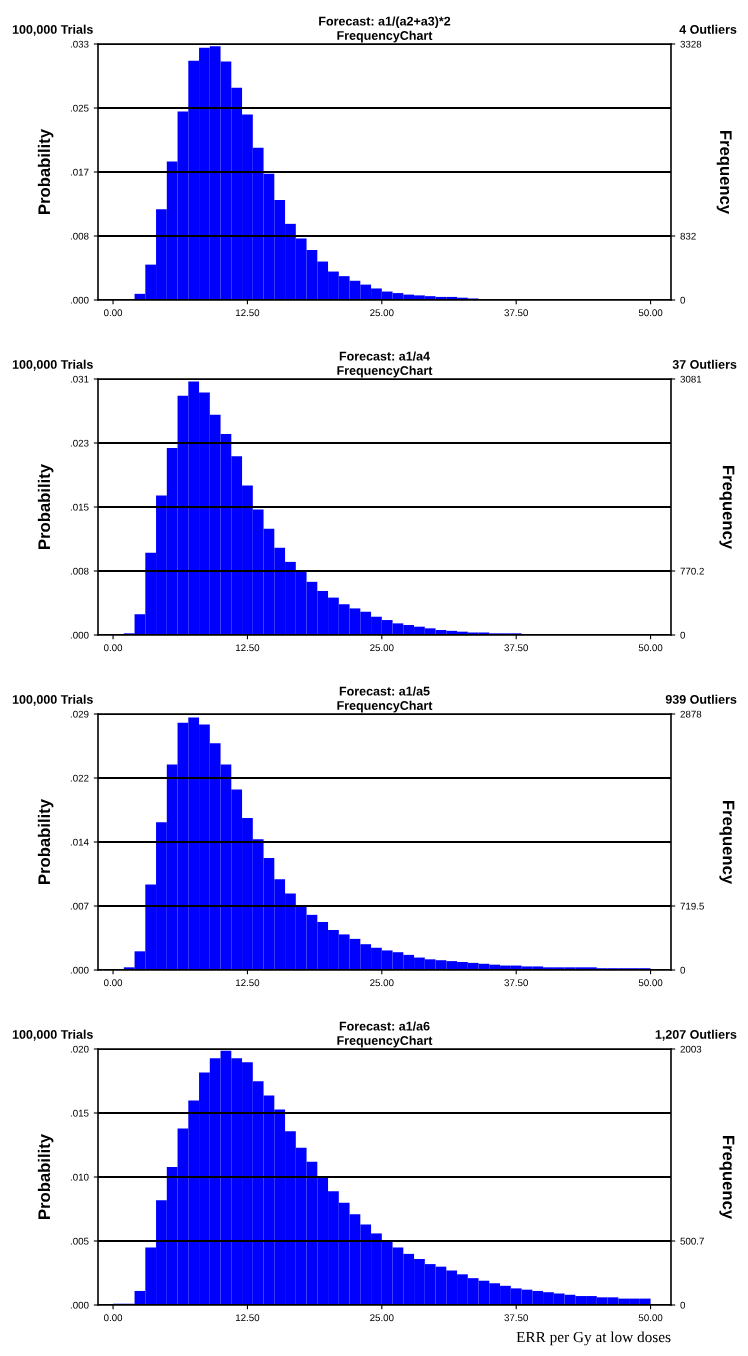  I want to click on y-tick-label: .007, so click(79, 906).